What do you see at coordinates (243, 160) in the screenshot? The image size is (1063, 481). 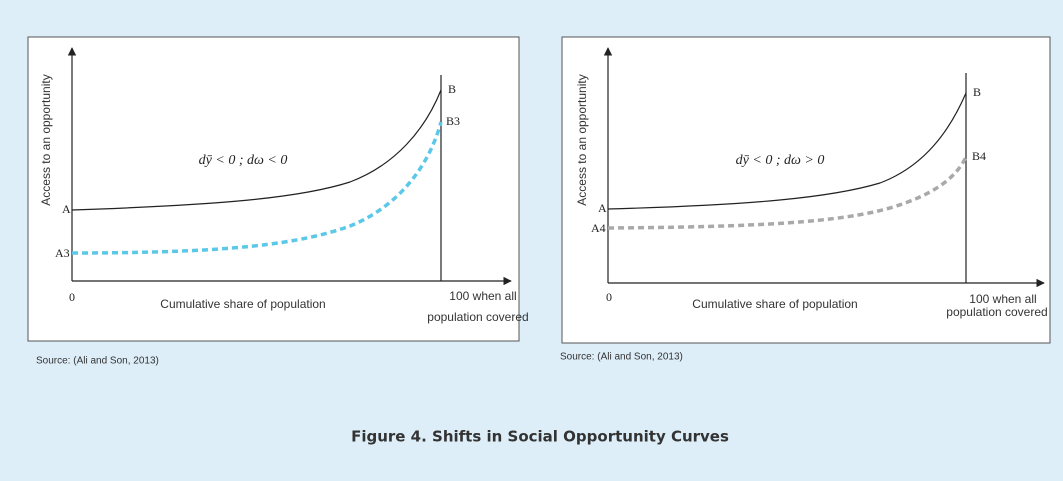 I see `equation: dȳ < 0 ; dω < 0` at bounding box center [243, 160].